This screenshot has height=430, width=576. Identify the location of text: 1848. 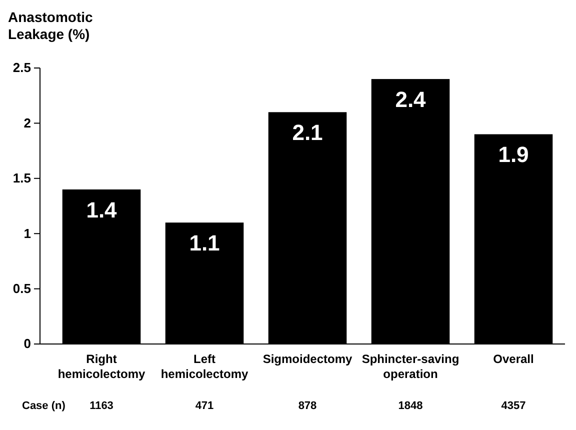
(410, 406).